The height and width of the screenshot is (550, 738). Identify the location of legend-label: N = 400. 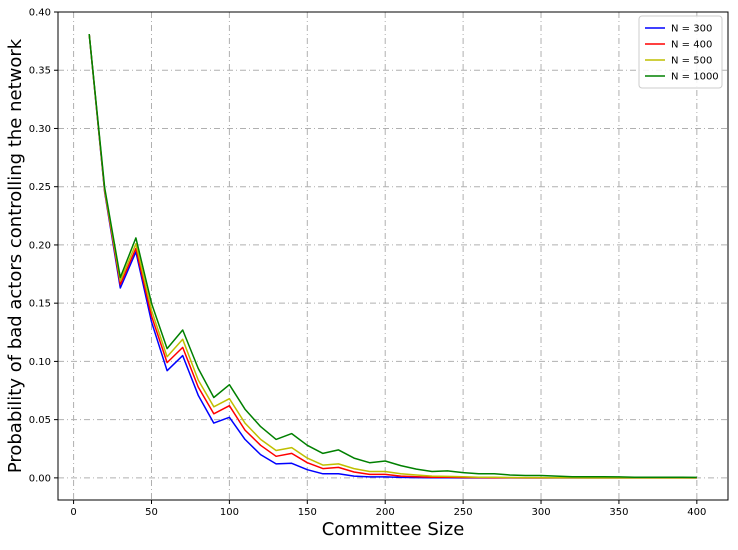
(691, 45).